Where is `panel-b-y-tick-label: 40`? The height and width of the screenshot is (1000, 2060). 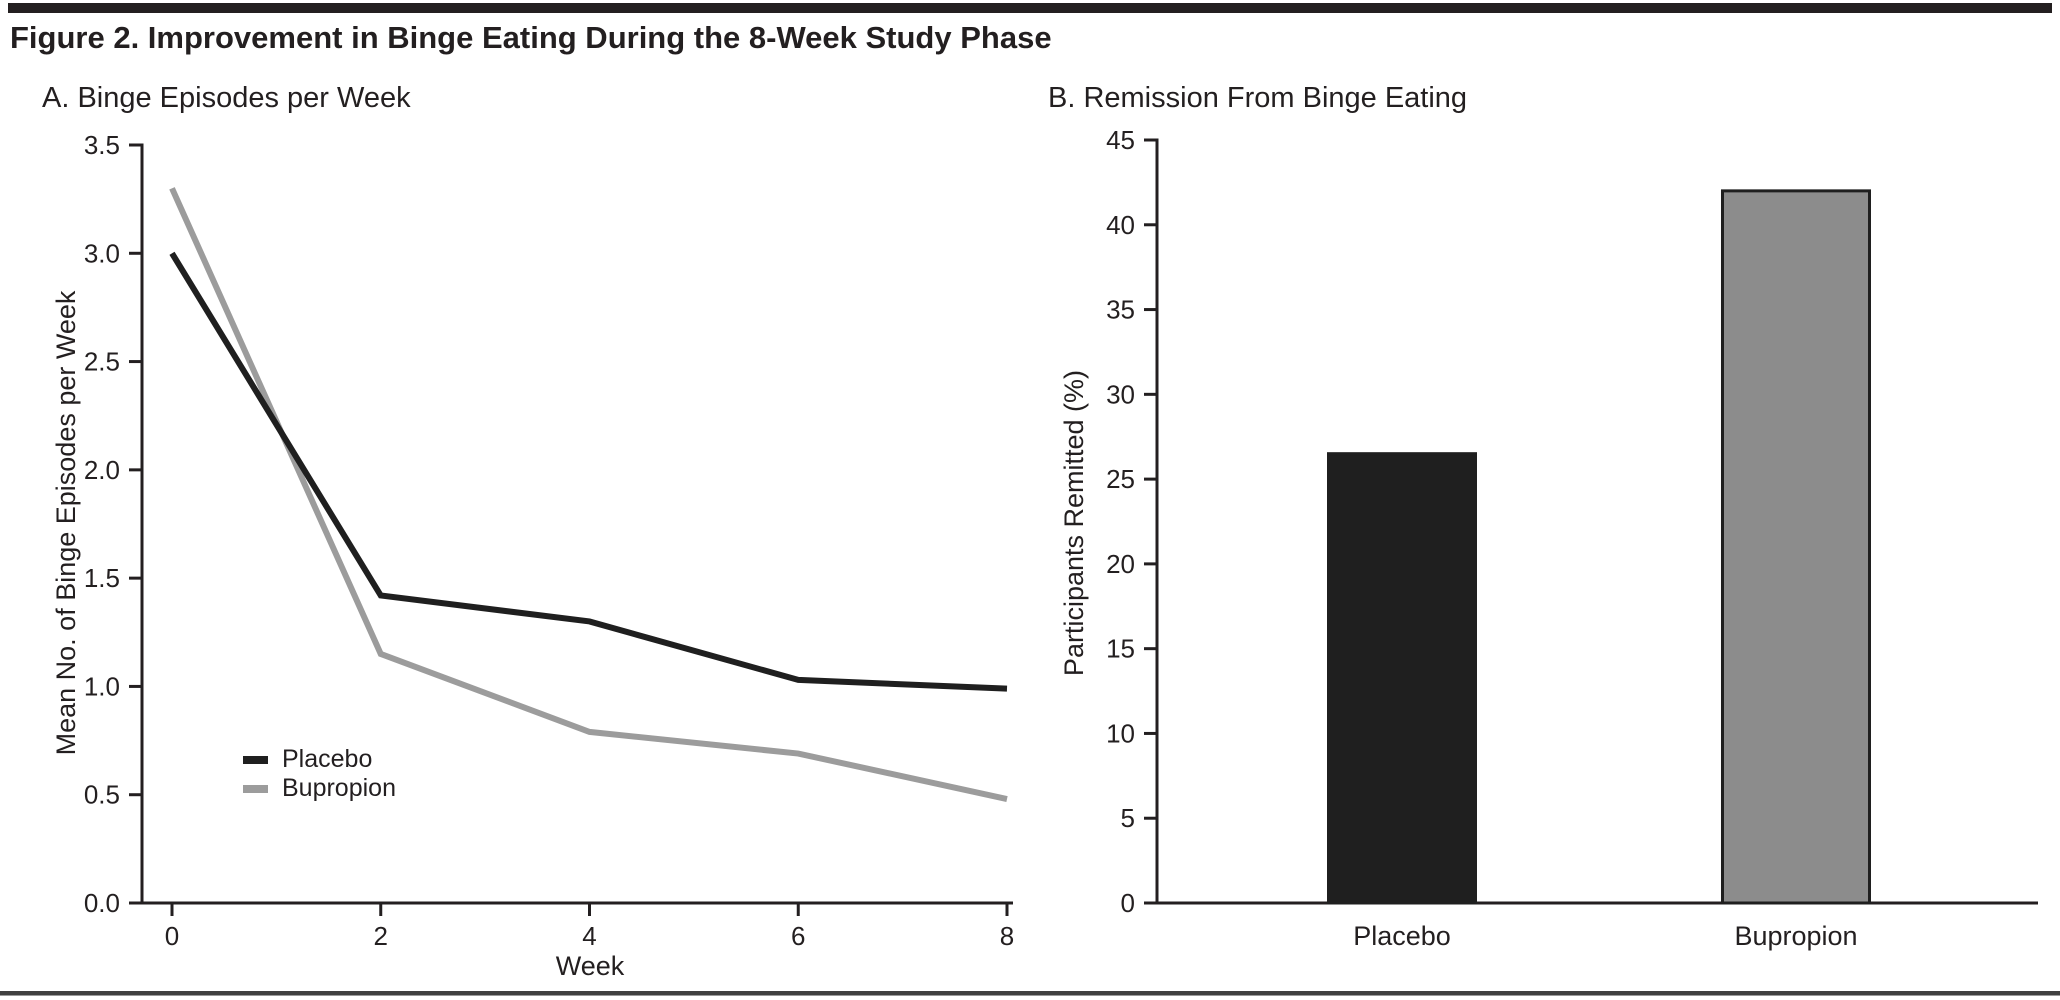 panel-b-y-tick-label: 40 is located at coordinates (1120, 225).